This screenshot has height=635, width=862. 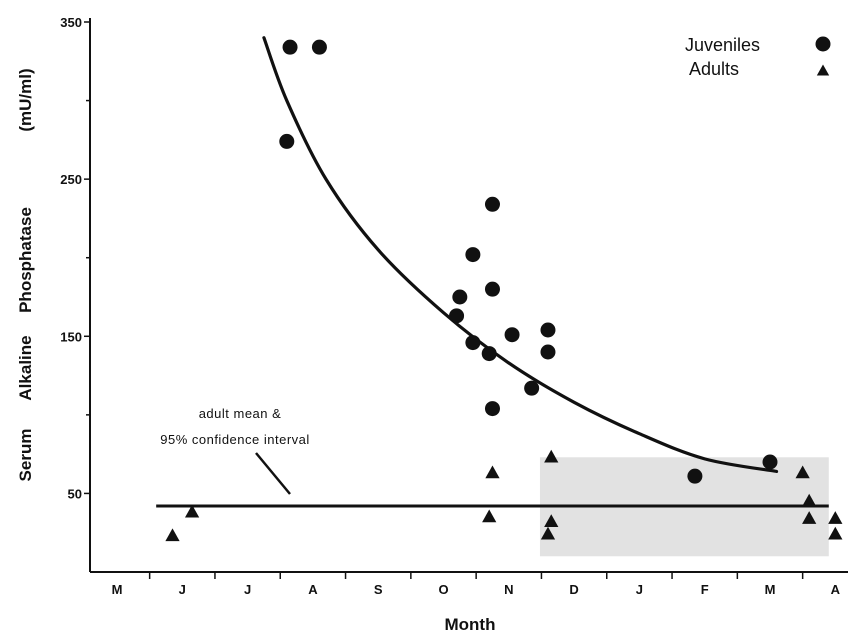 I want to click on annotation-line-2: 95% confidence interval, so click(x=235, y=439).